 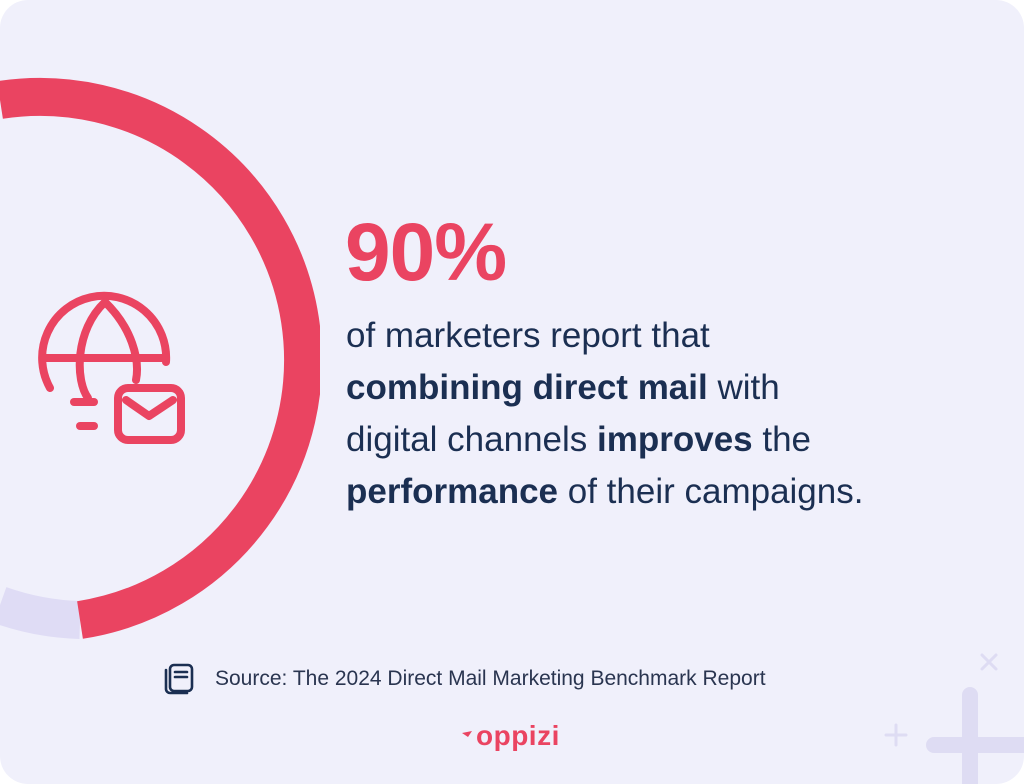 I want to click on stat-line-1: of marketers report that, so click(x=528, y=335).